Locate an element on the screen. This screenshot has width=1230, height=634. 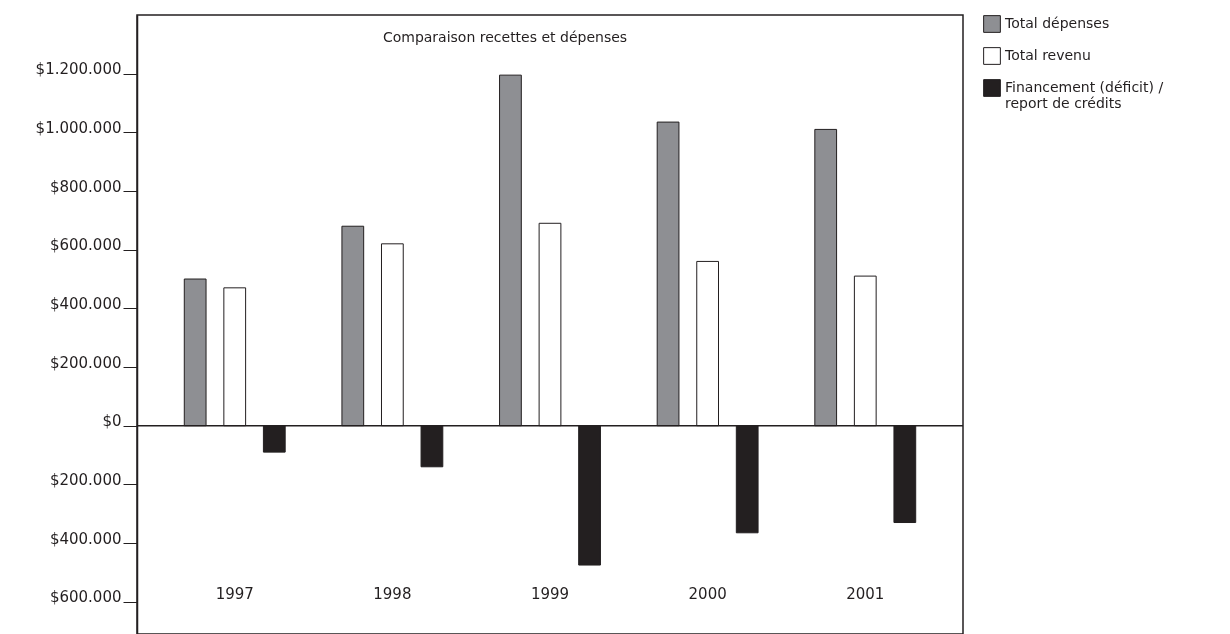
text: Comparaison recettes et dépenses is located at coordinates (505, 37).